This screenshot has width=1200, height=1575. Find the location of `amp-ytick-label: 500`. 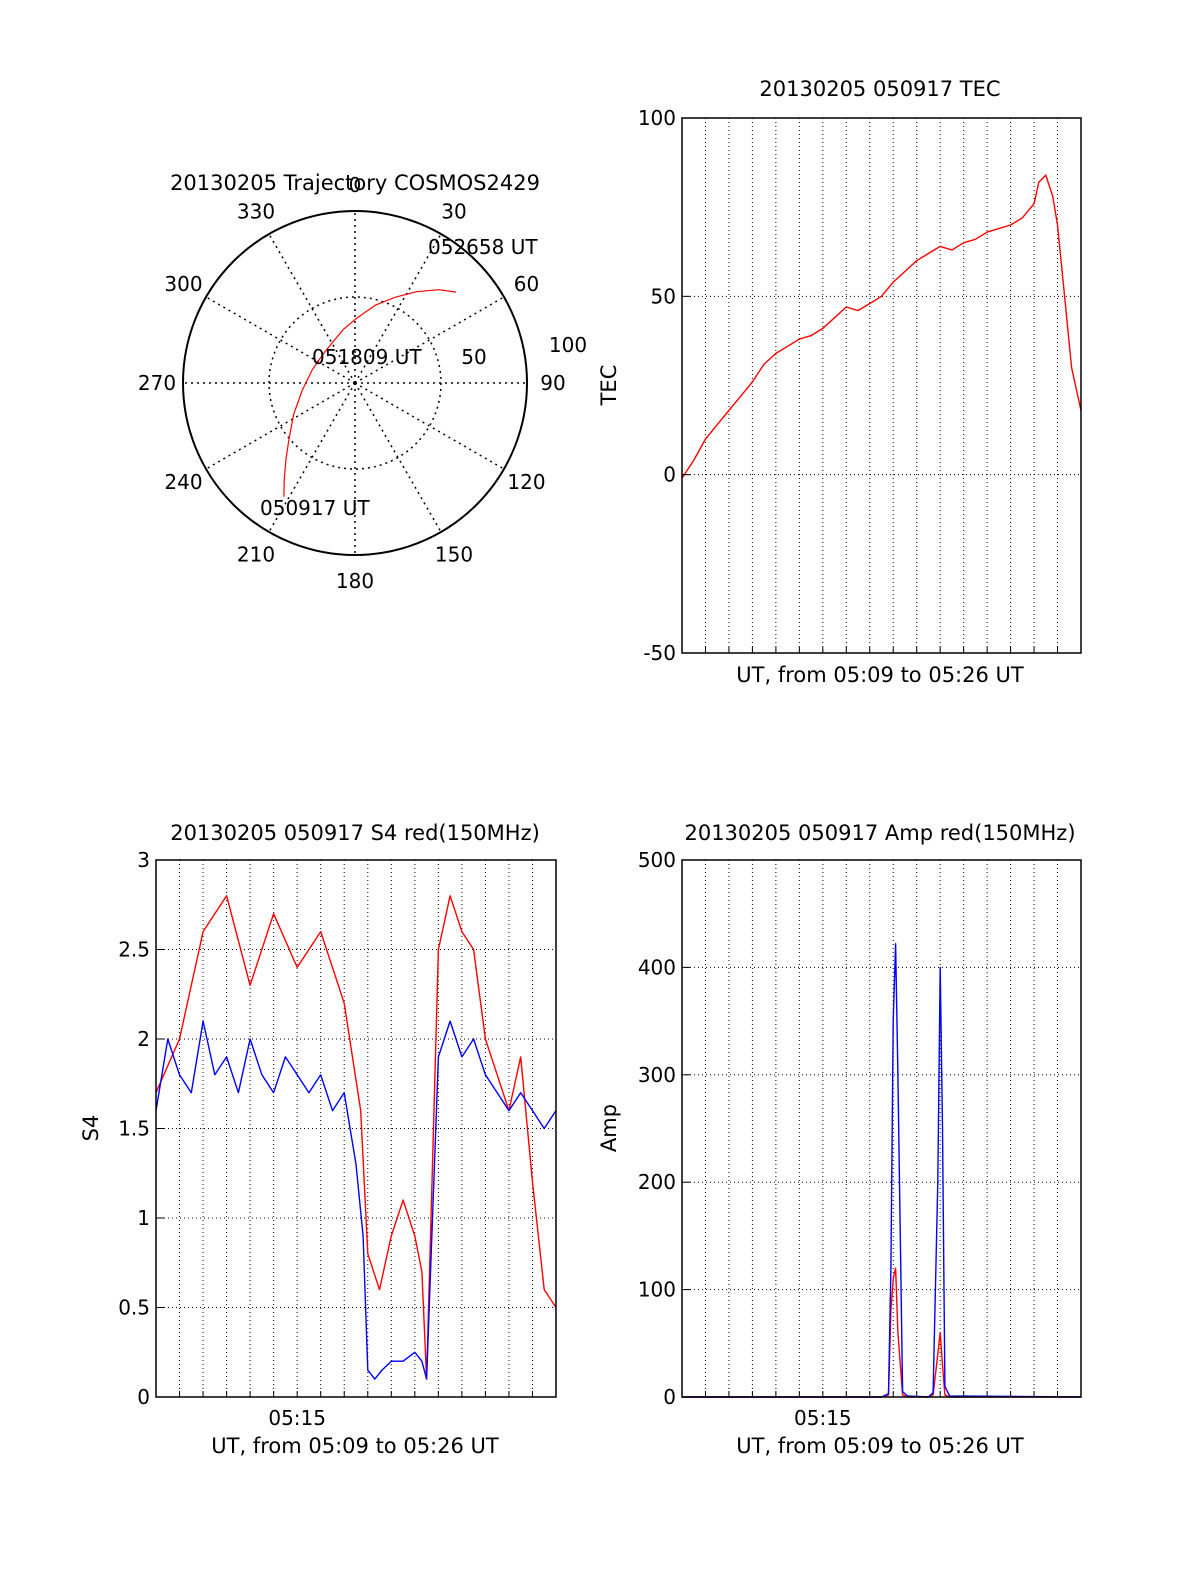

amp-ytick-label: 500 is located at coordinates (657, 860).